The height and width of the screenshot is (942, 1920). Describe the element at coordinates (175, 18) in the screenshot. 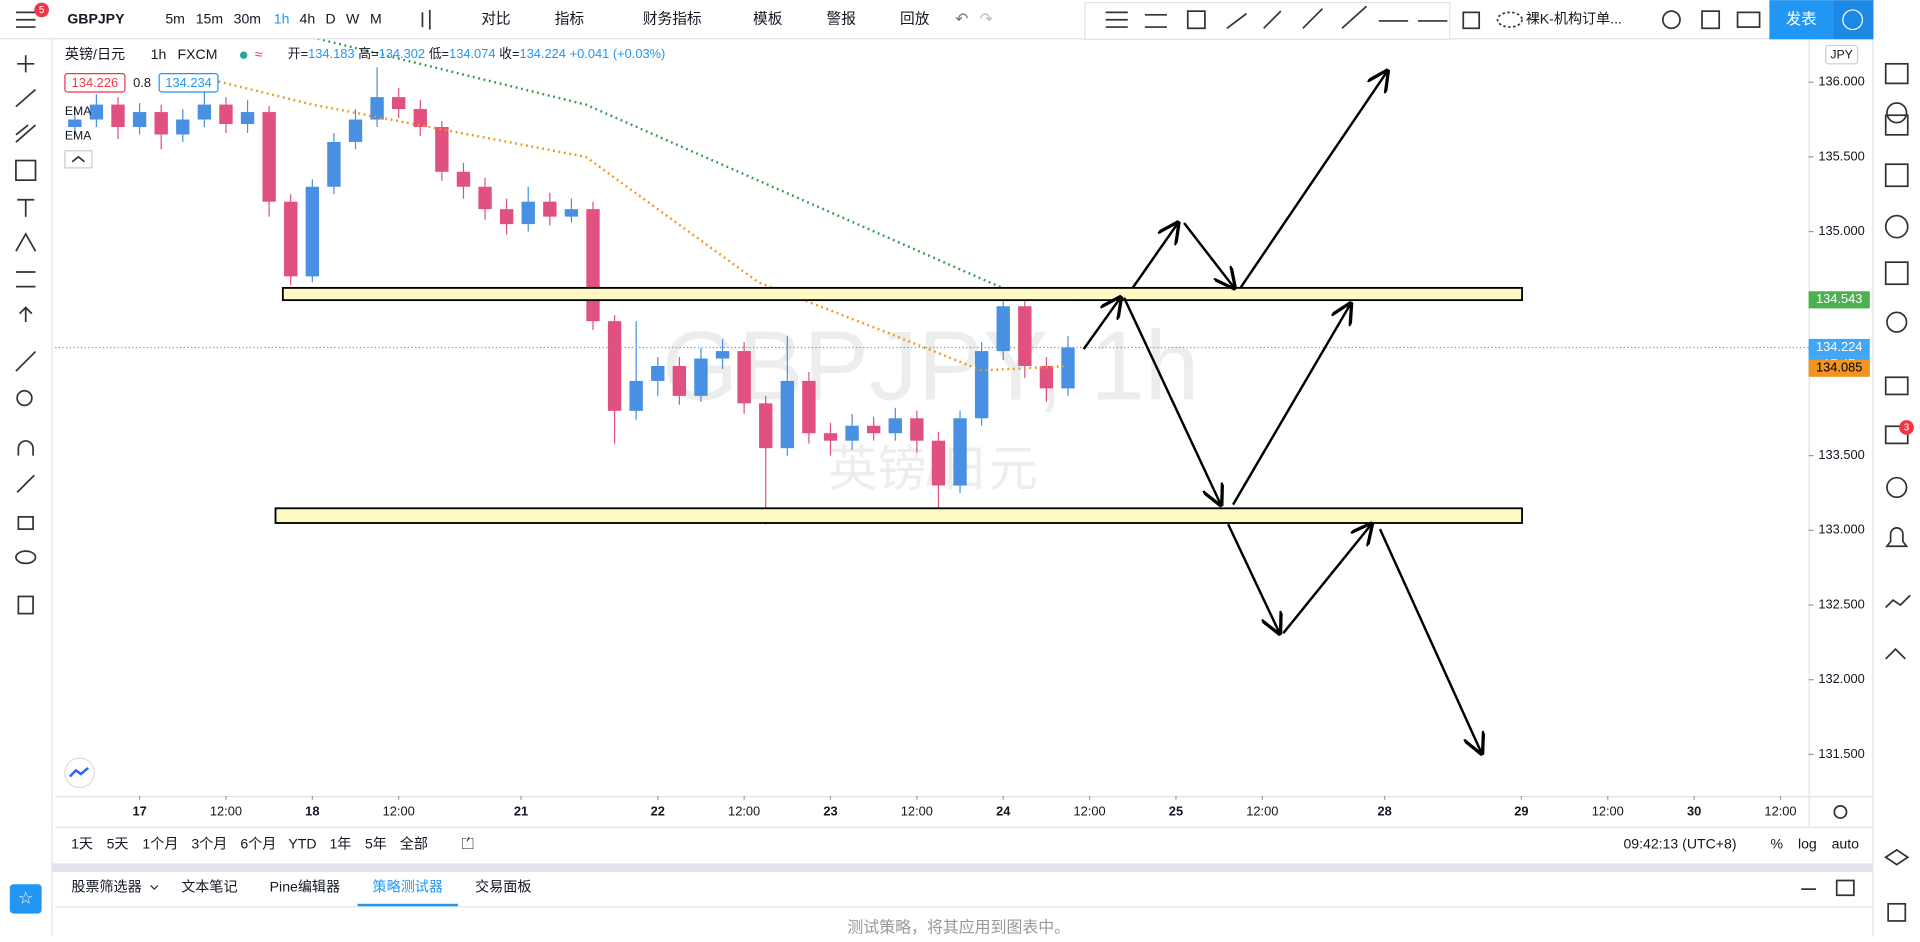

I see `interval: 5m` at that location.